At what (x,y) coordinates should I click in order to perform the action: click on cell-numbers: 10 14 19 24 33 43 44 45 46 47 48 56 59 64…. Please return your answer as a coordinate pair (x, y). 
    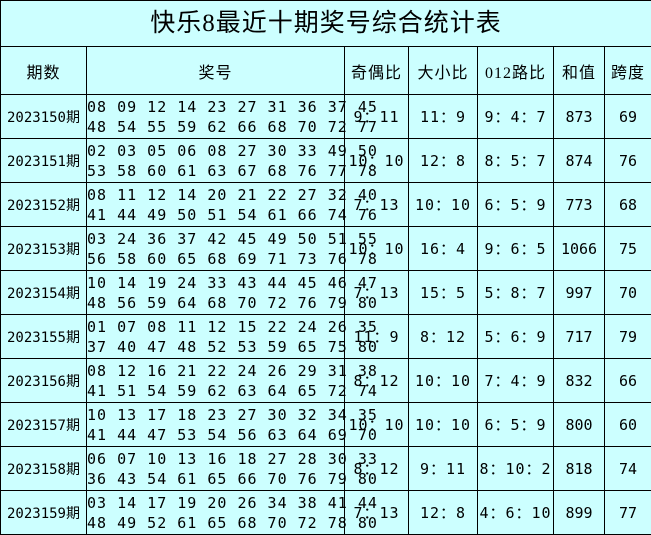
    Looking at the image, I should click on (232, 292).